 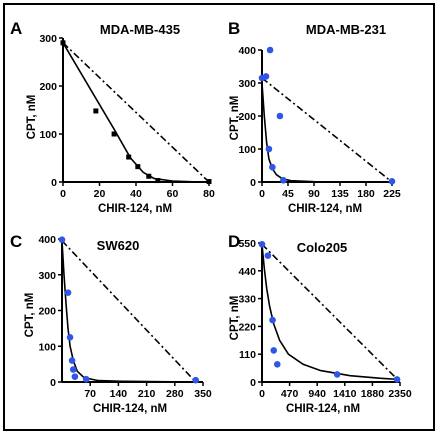 What do you see at coordinates (63, 194) in the screenshot?
I see `panel-a-xtick-label: 0` at bounding box center [63, 194].